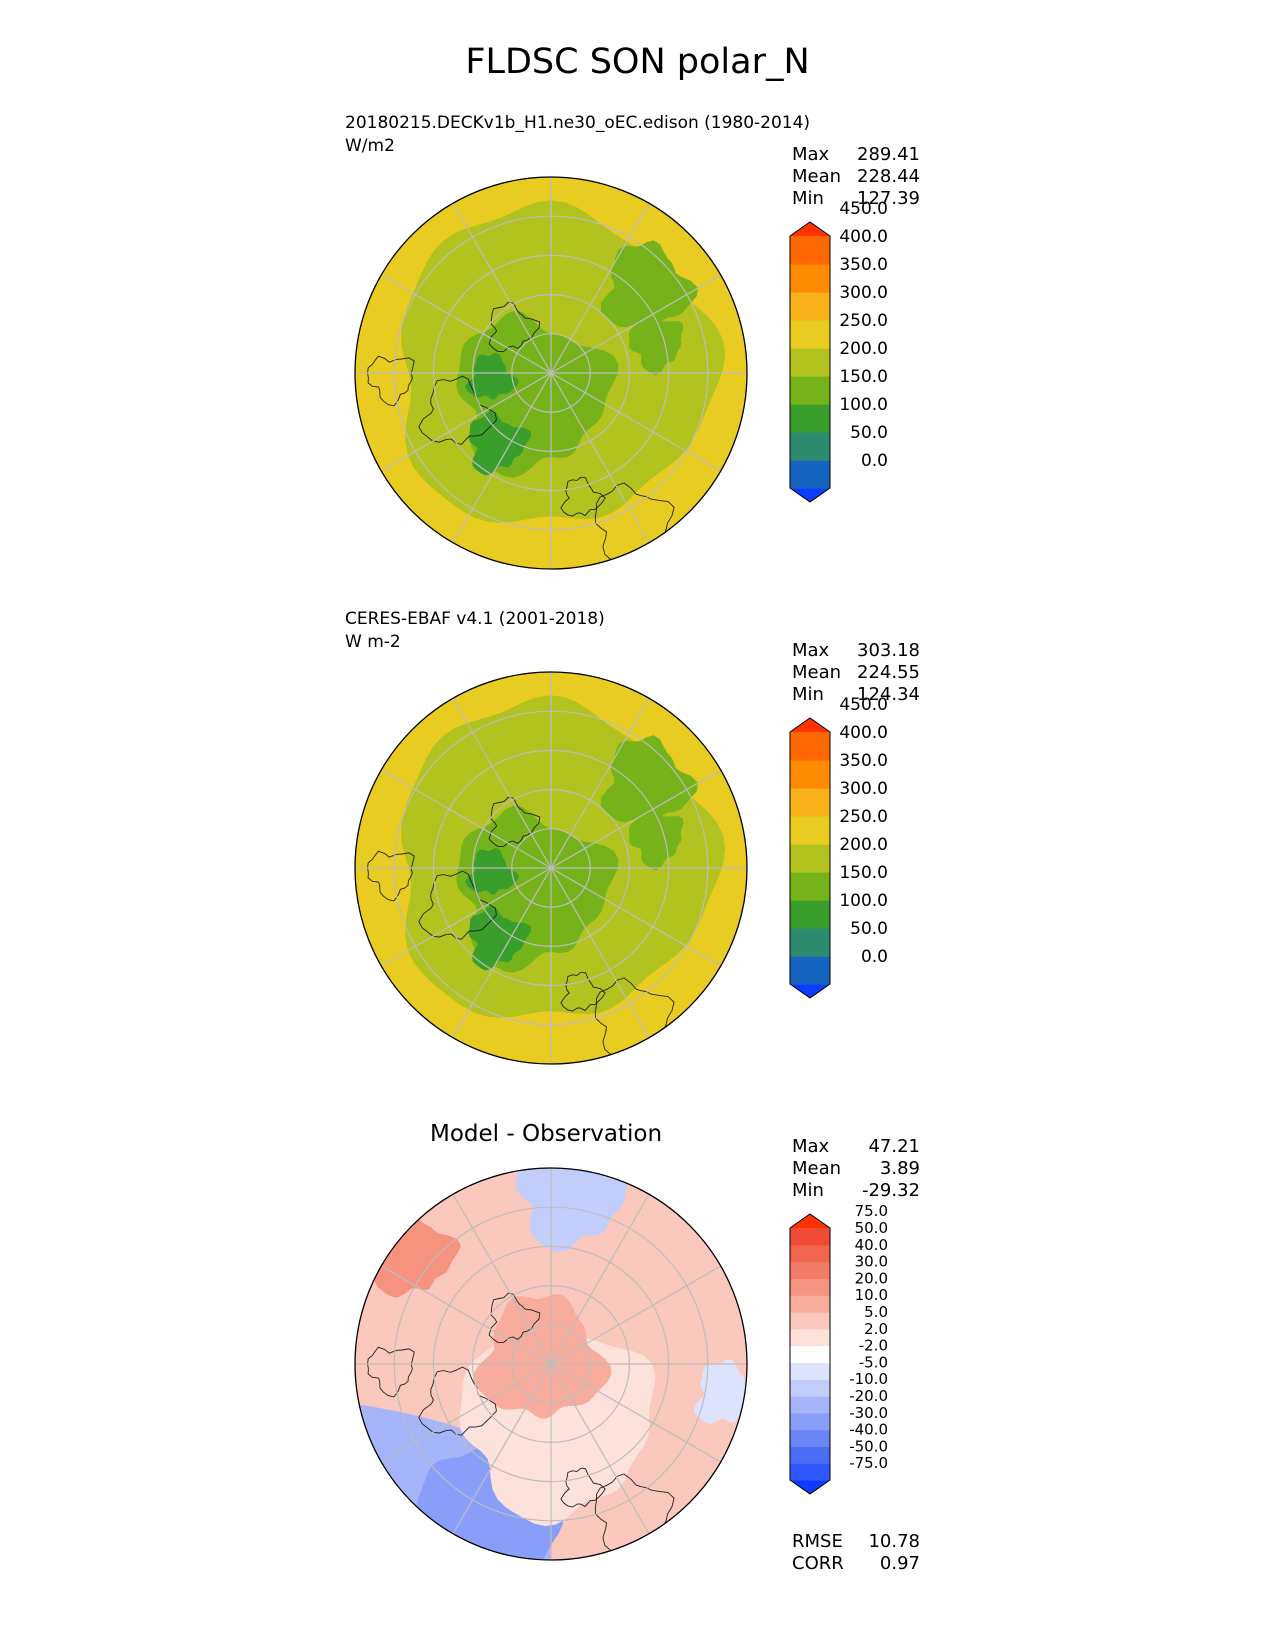 The width and height of the screenshot is (1275, 1650). Describe the element at coordinates (871, 1295) in the screenshot. I see `colorbar-tick-label: 10.0` at that location.